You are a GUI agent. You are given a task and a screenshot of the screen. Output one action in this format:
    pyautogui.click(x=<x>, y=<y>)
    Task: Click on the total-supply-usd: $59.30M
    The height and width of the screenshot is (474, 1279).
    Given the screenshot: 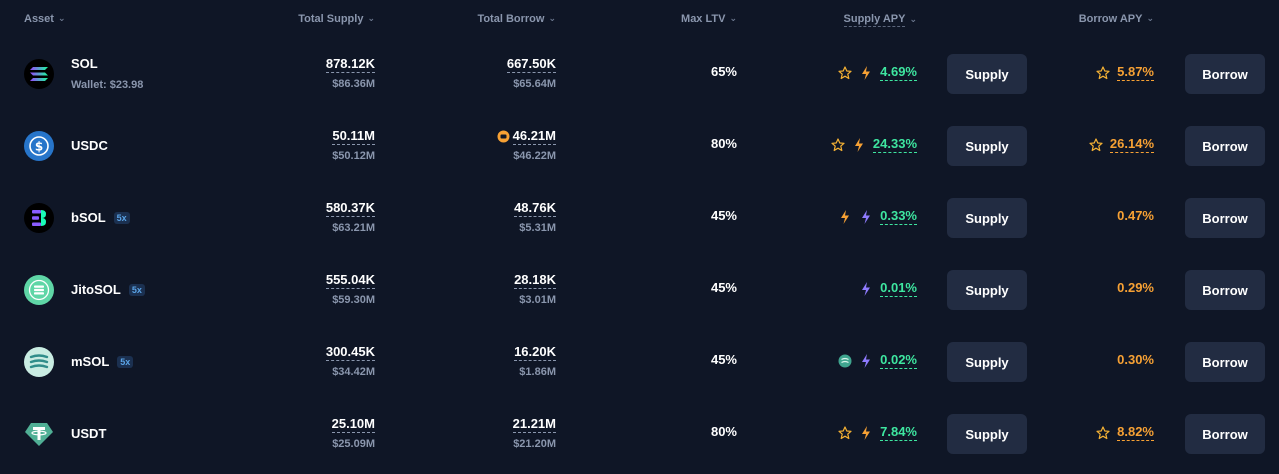 What is the action you would take?
    pyautogui.click(x=353, y=300)
    